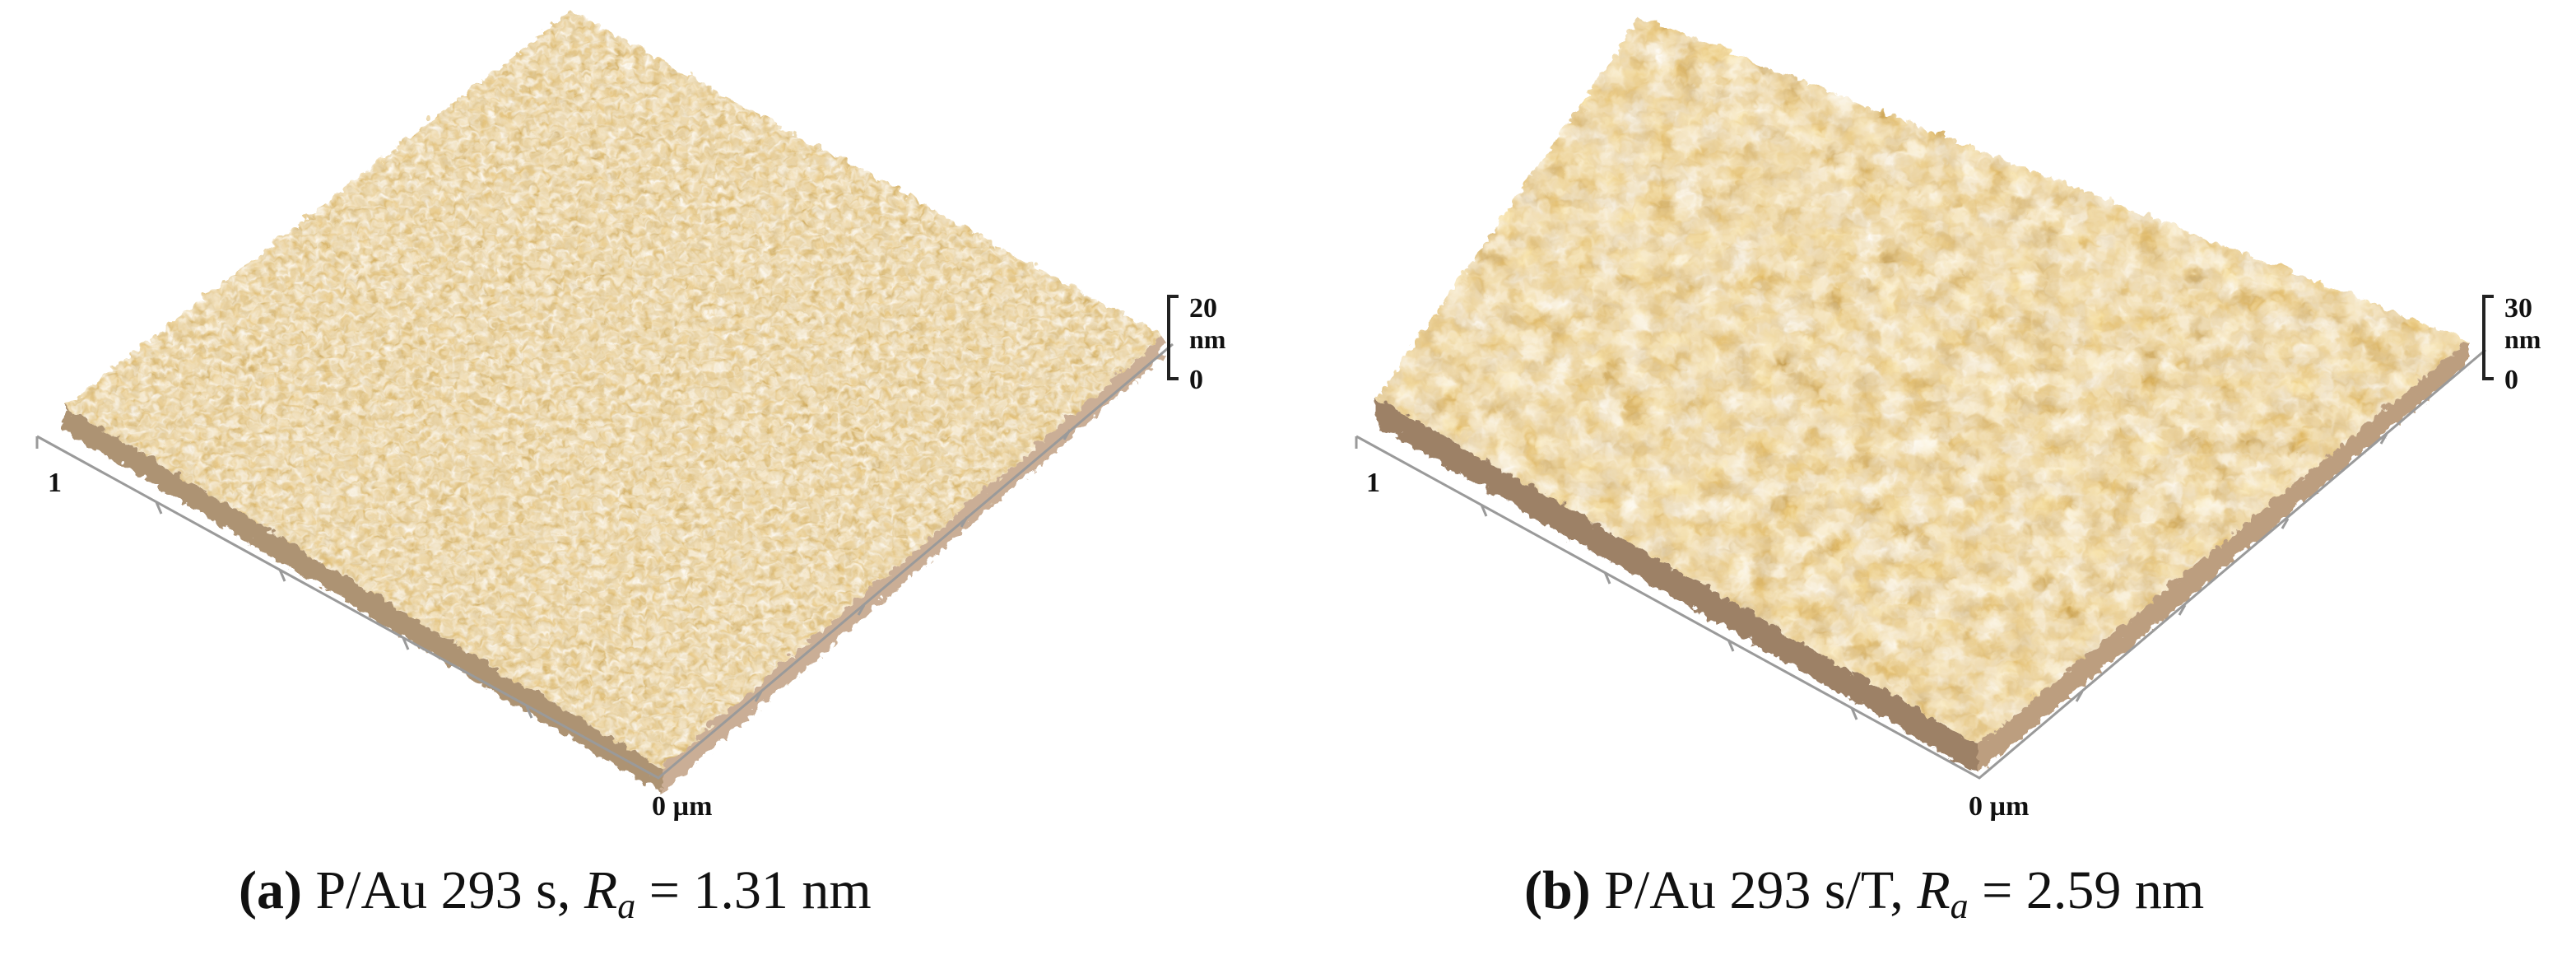 This screenshot has width=2576, height=955. Describe the element at coordinates (55, 483) in the screenshot. I see `corner-label-a: 1` at that location.